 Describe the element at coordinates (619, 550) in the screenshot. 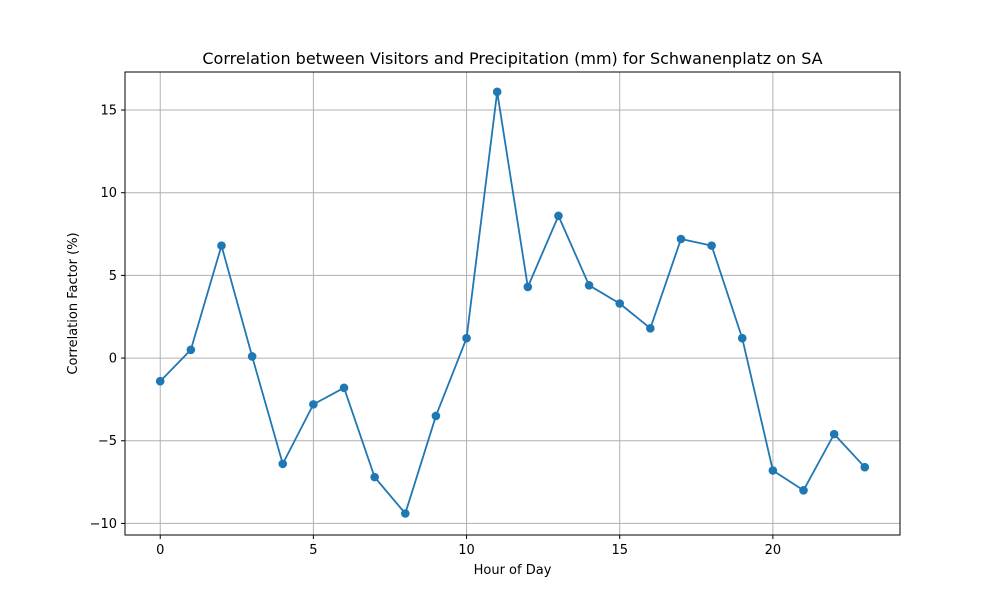

I see `x-tick-label: 15` at that location.